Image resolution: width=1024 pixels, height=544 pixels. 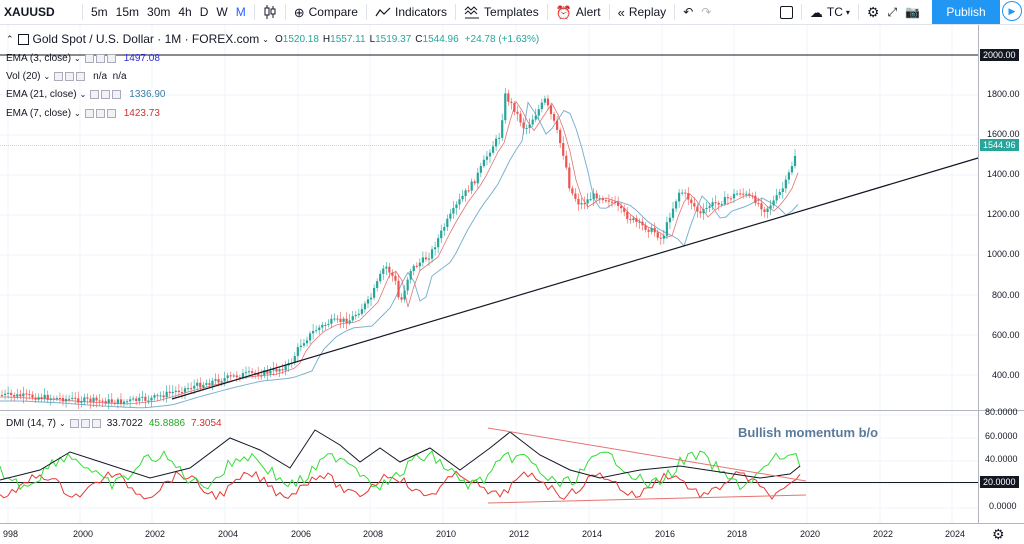 I want to click on fullscreen-layout-button, so click(x=786, y=12).